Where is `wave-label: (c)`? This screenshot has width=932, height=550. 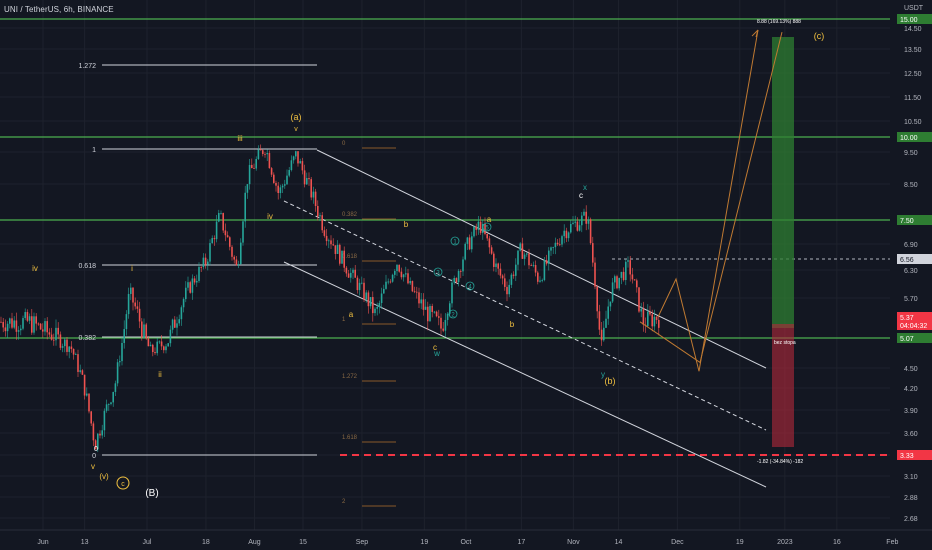 wave-label: (c) is located at coordinates (819, 36).